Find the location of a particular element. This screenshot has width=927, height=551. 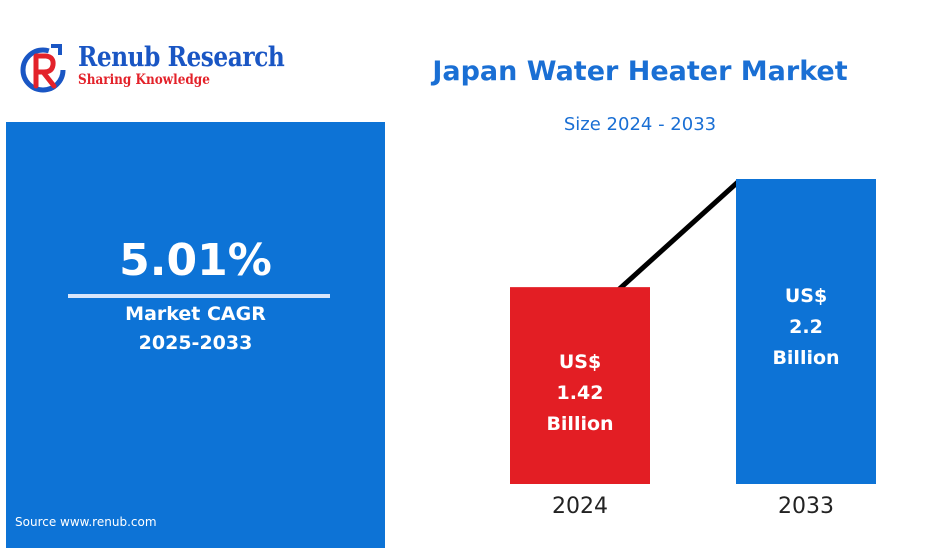

cagr-label: Market CAGR is located at coordinates (195, 314).